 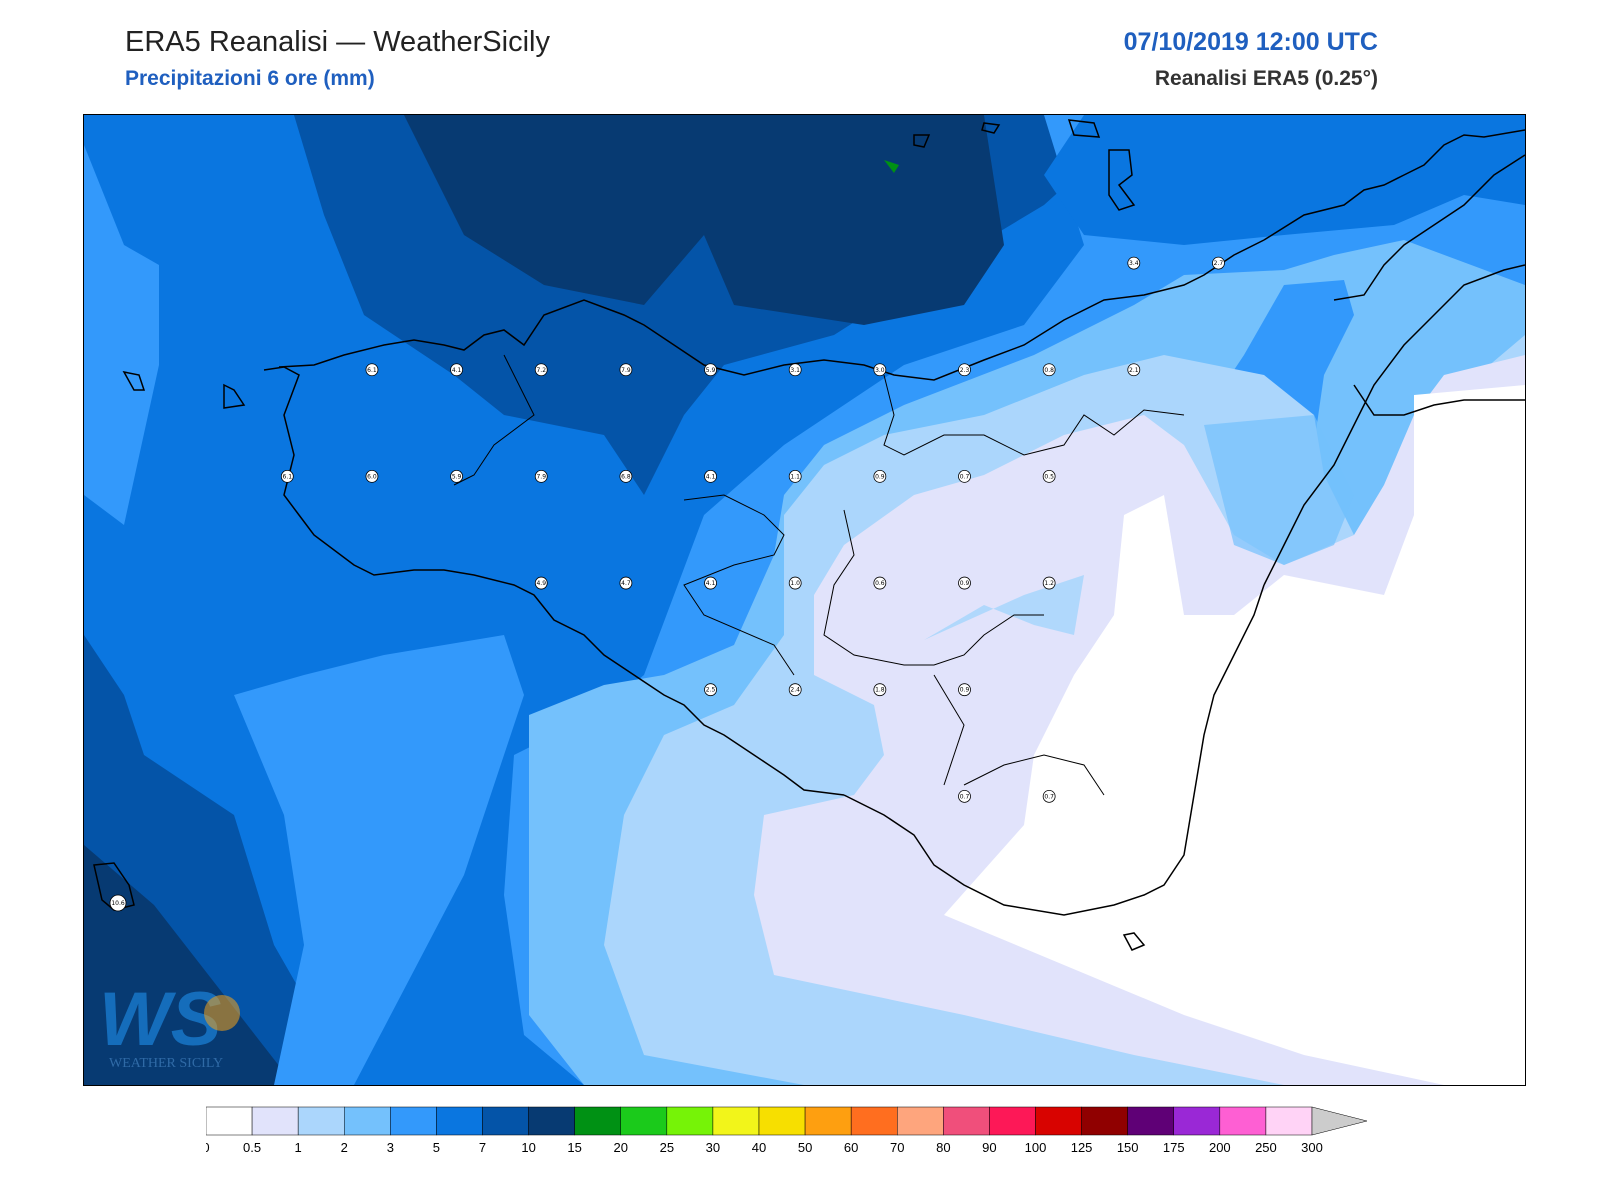 What do you see at coordinates (1134, 941) in the screenshot?
I see `malta` at bounding box center [1134, 941].